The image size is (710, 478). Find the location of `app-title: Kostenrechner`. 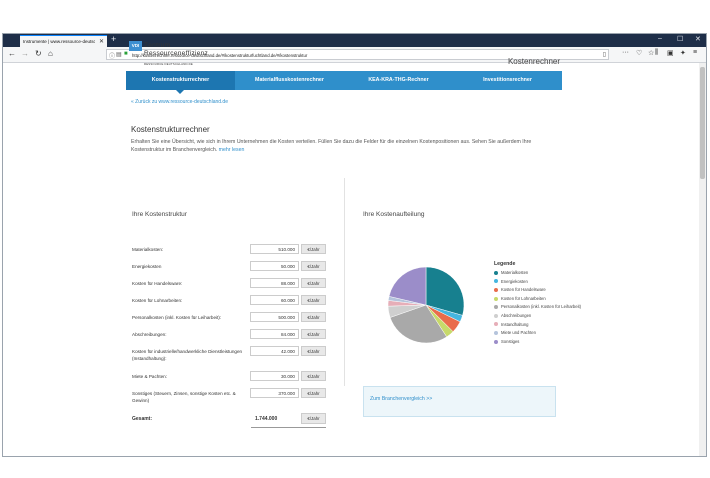

app-title: Kostenrechner is located at coordinates (533, 61).